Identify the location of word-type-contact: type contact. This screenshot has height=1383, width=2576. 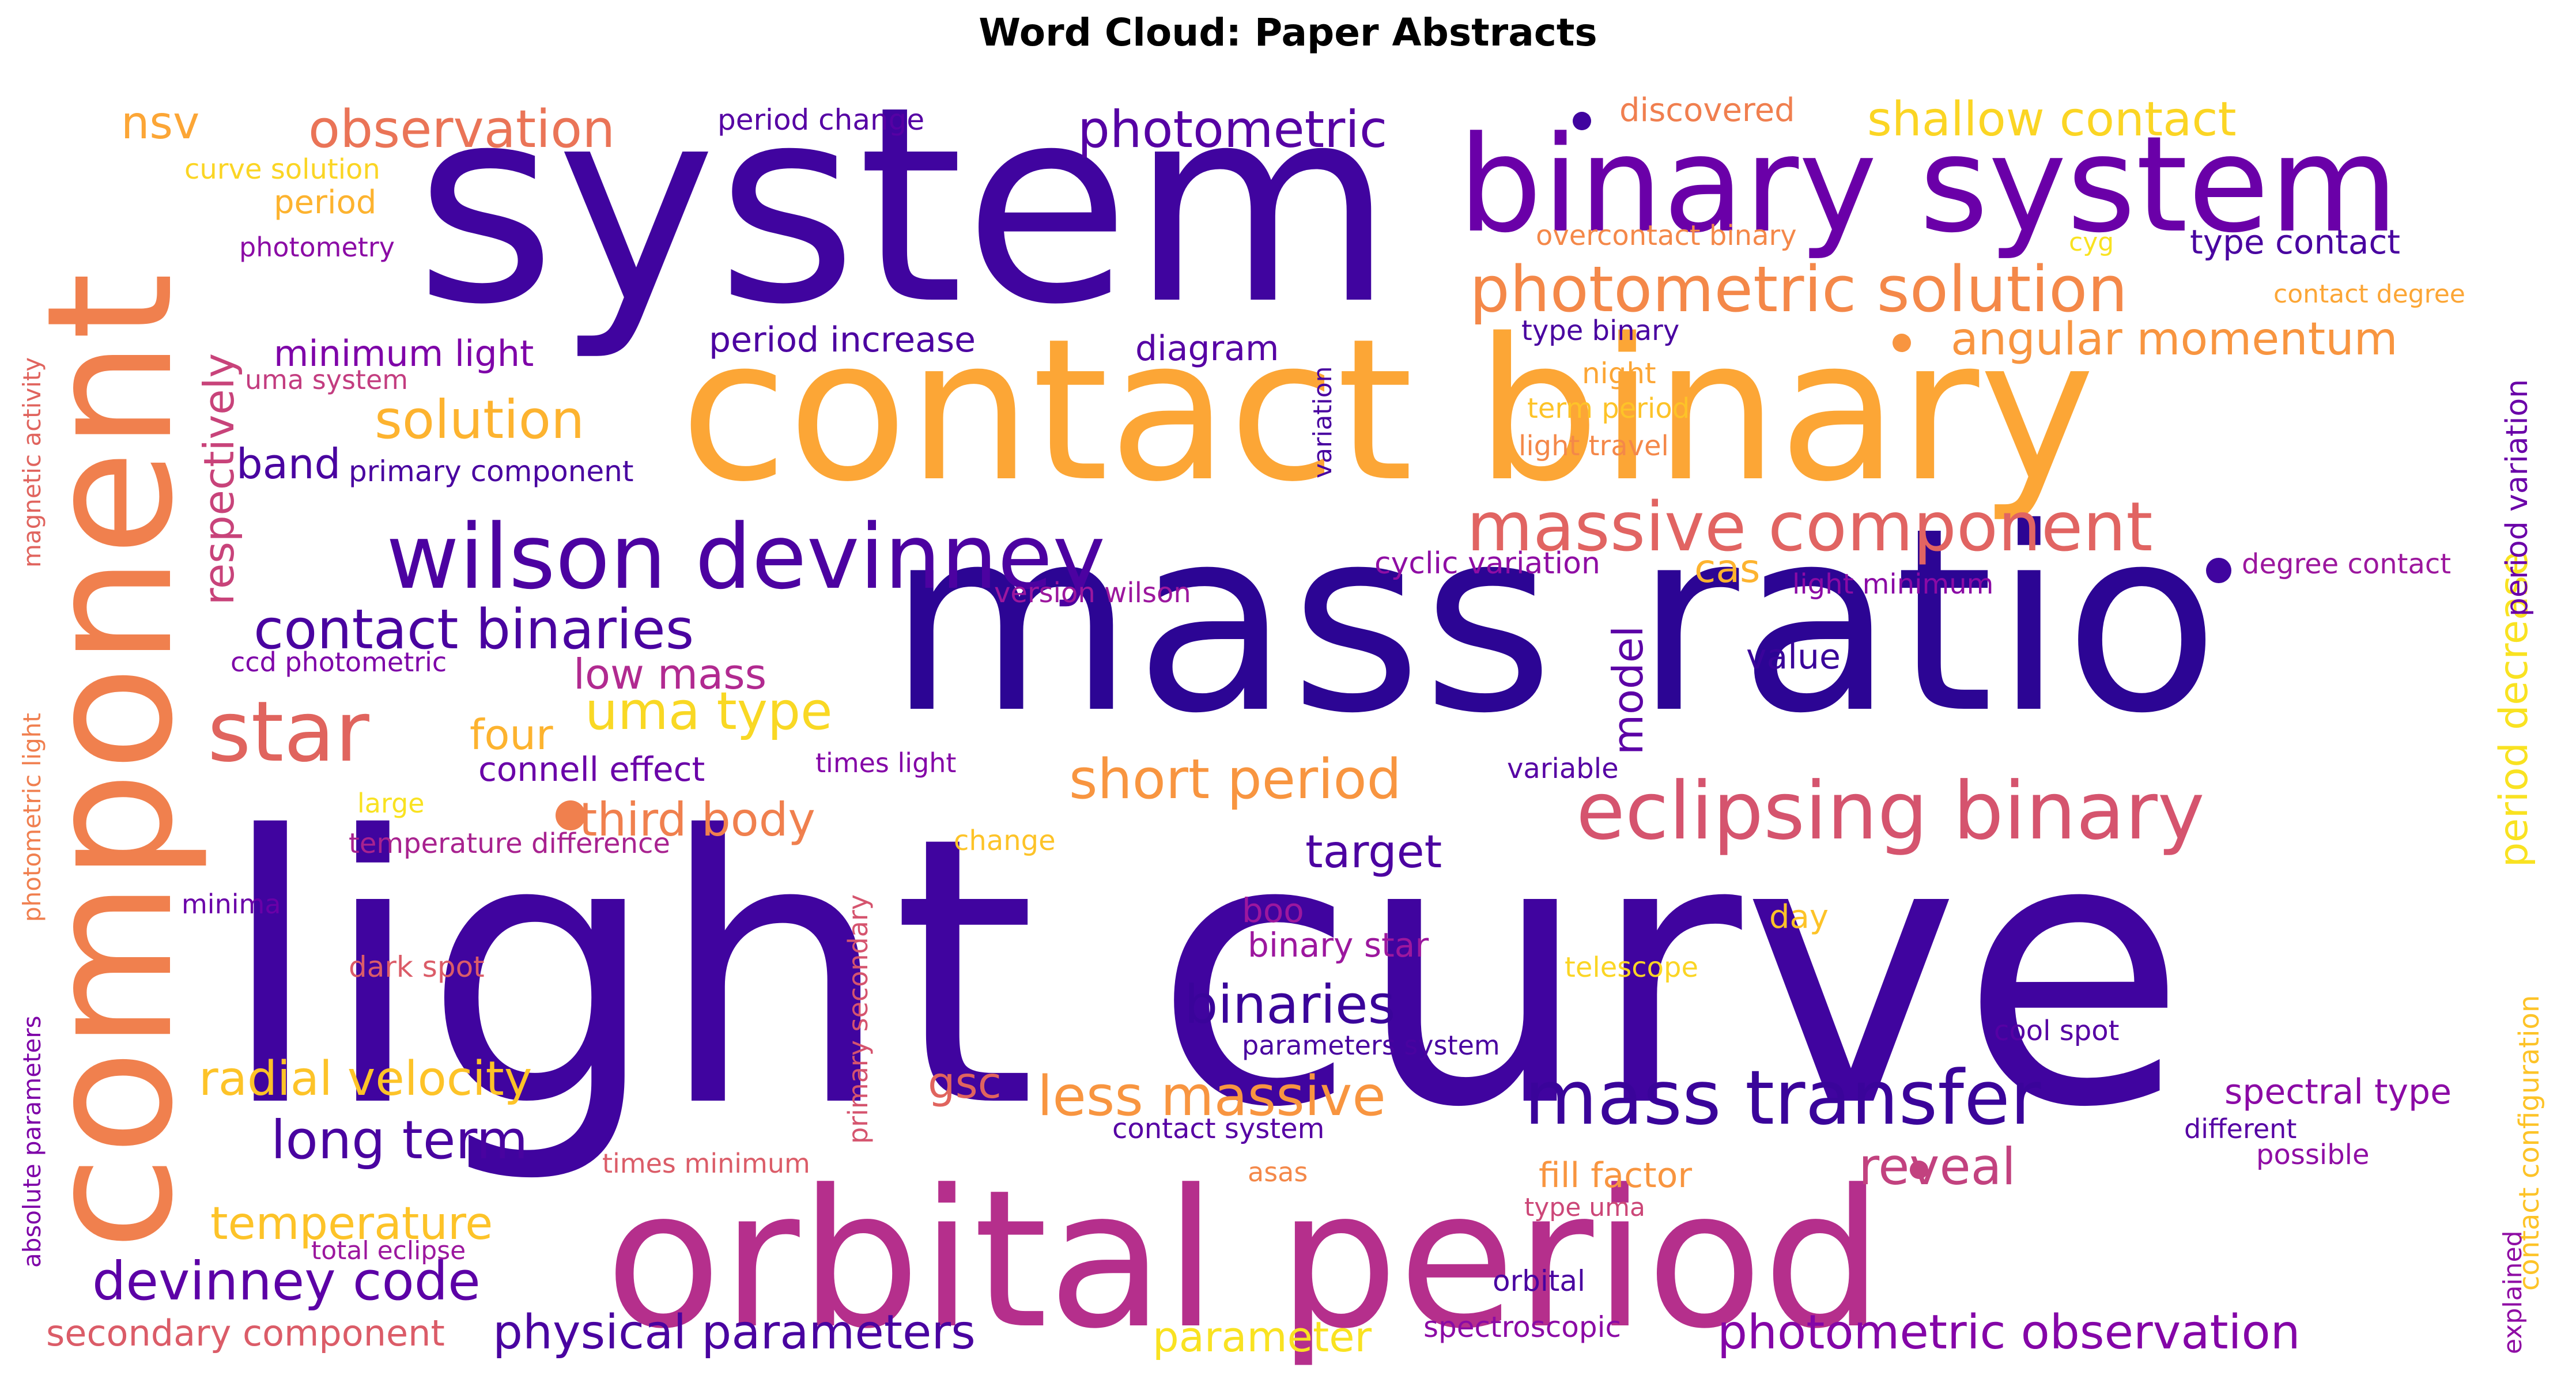
(2295, 242).